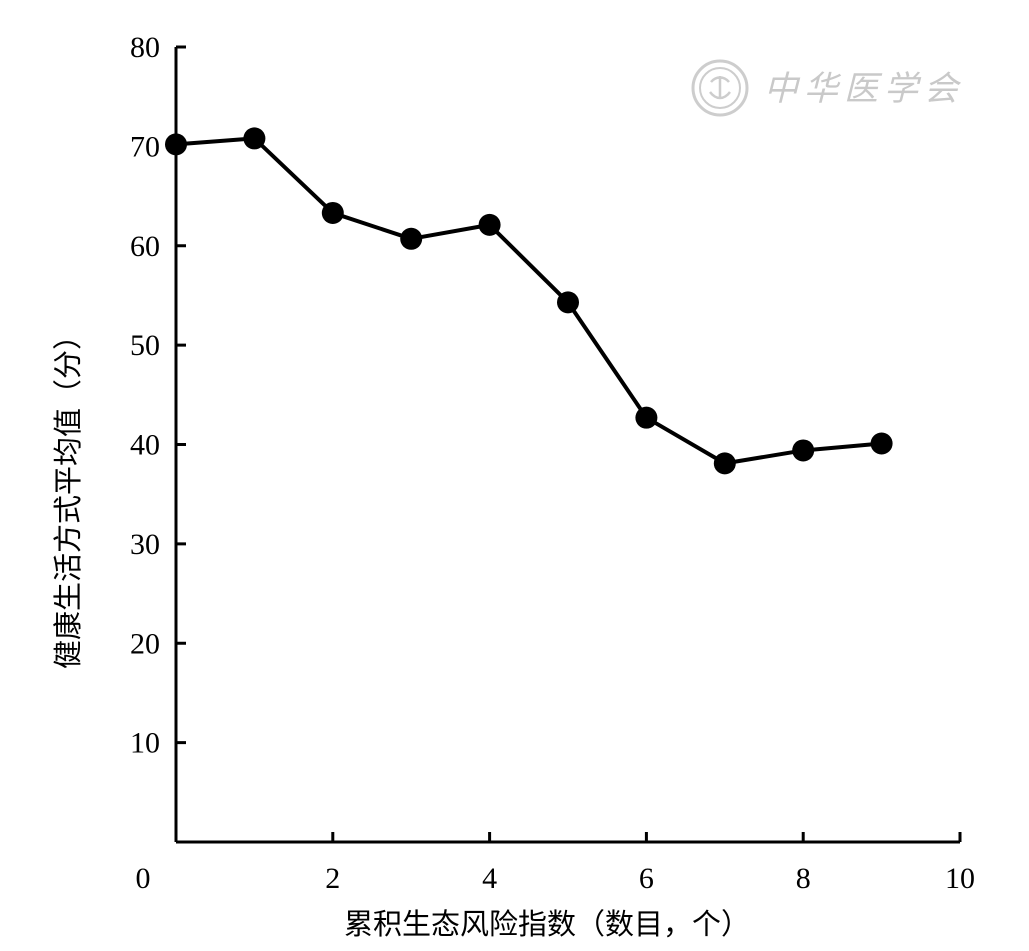  What do you see at coordinates (145, 47) in the screenshot?
I see `y-tick-label: 80` at bounding box center [145, 47].